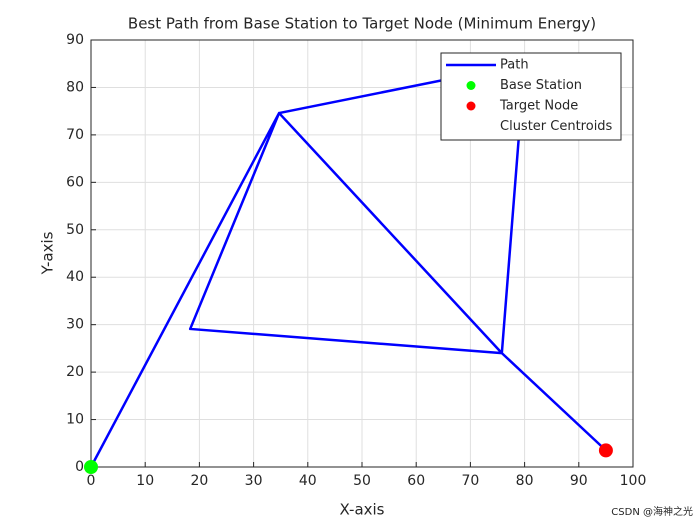  What do you see at coordinates (75, 277) in the screenshot?
I see `y-tick-label: 40` at bounding box center [75, 277].